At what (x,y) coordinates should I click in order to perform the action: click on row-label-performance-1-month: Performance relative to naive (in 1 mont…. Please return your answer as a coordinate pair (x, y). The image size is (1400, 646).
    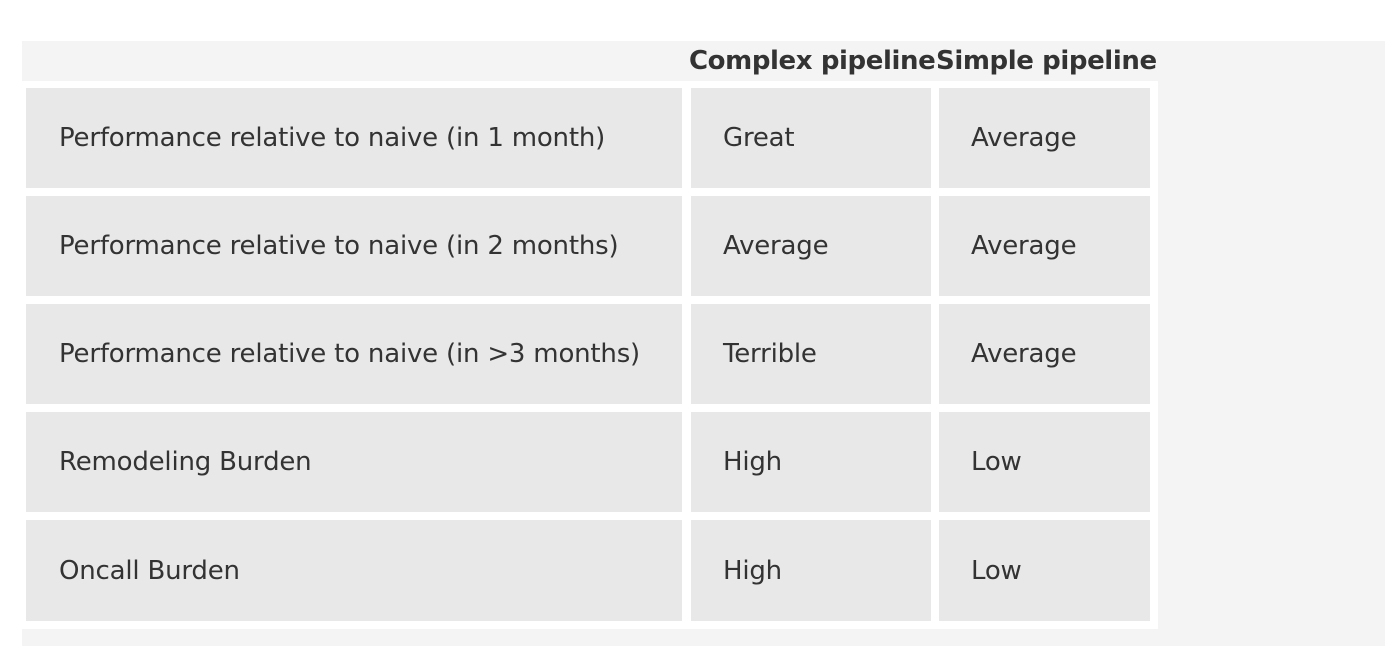
    Looking at the image, I should click on (354, 138).